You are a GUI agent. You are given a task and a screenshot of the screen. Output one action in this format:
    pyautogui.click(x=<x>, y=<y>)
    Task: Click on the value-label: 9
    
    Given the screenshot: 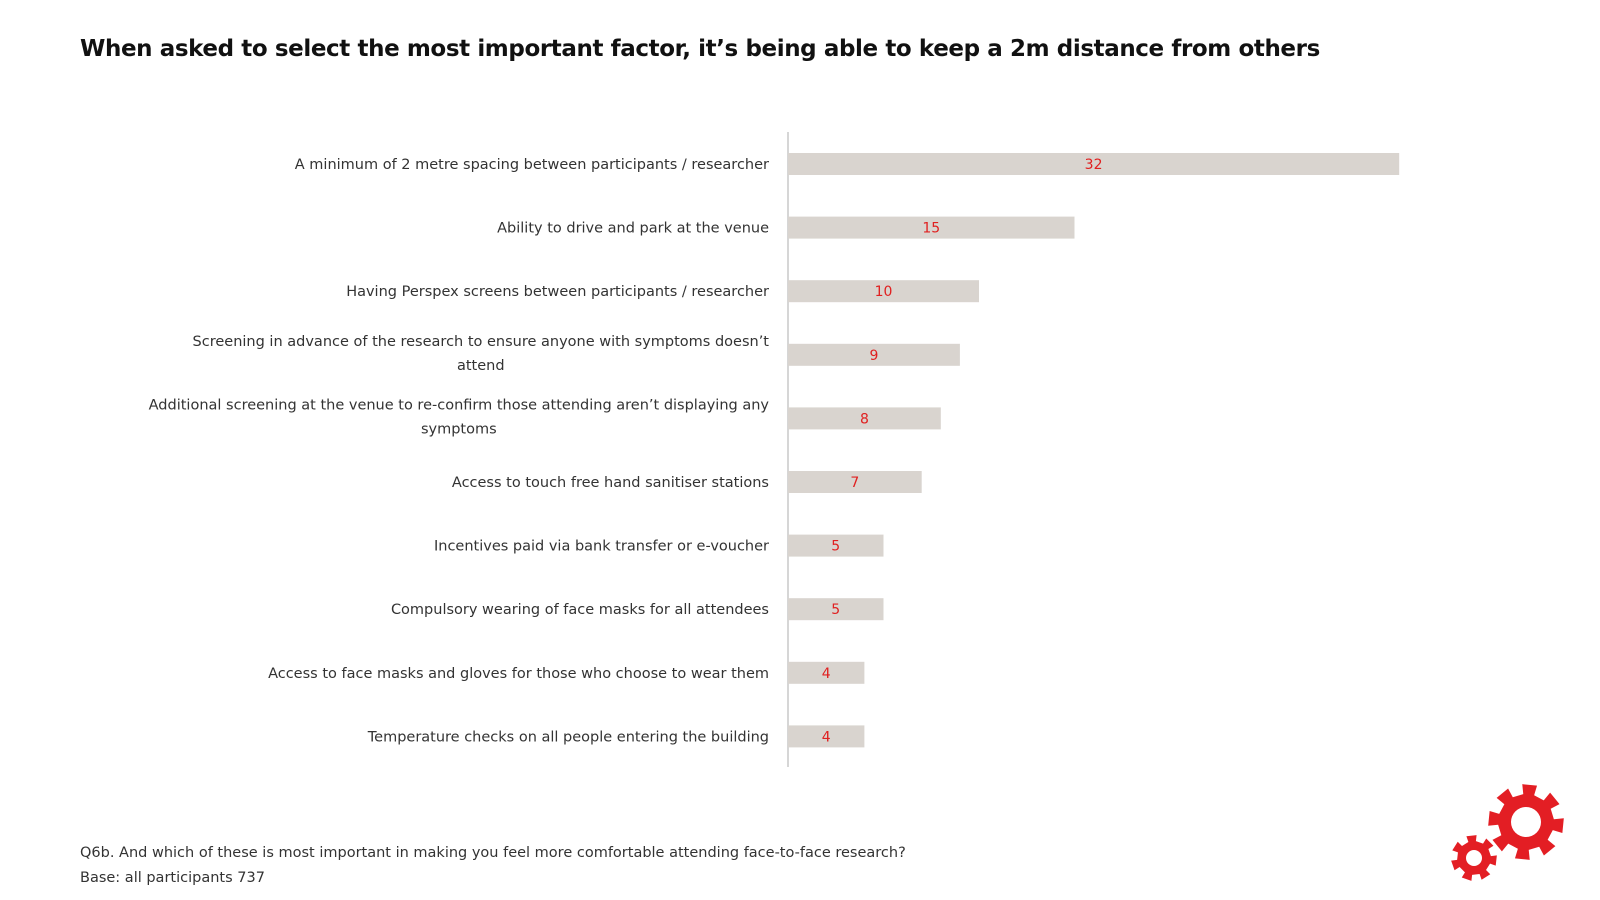 What is the action you would take?
    pyautogui.click(x=873, y=356)
    